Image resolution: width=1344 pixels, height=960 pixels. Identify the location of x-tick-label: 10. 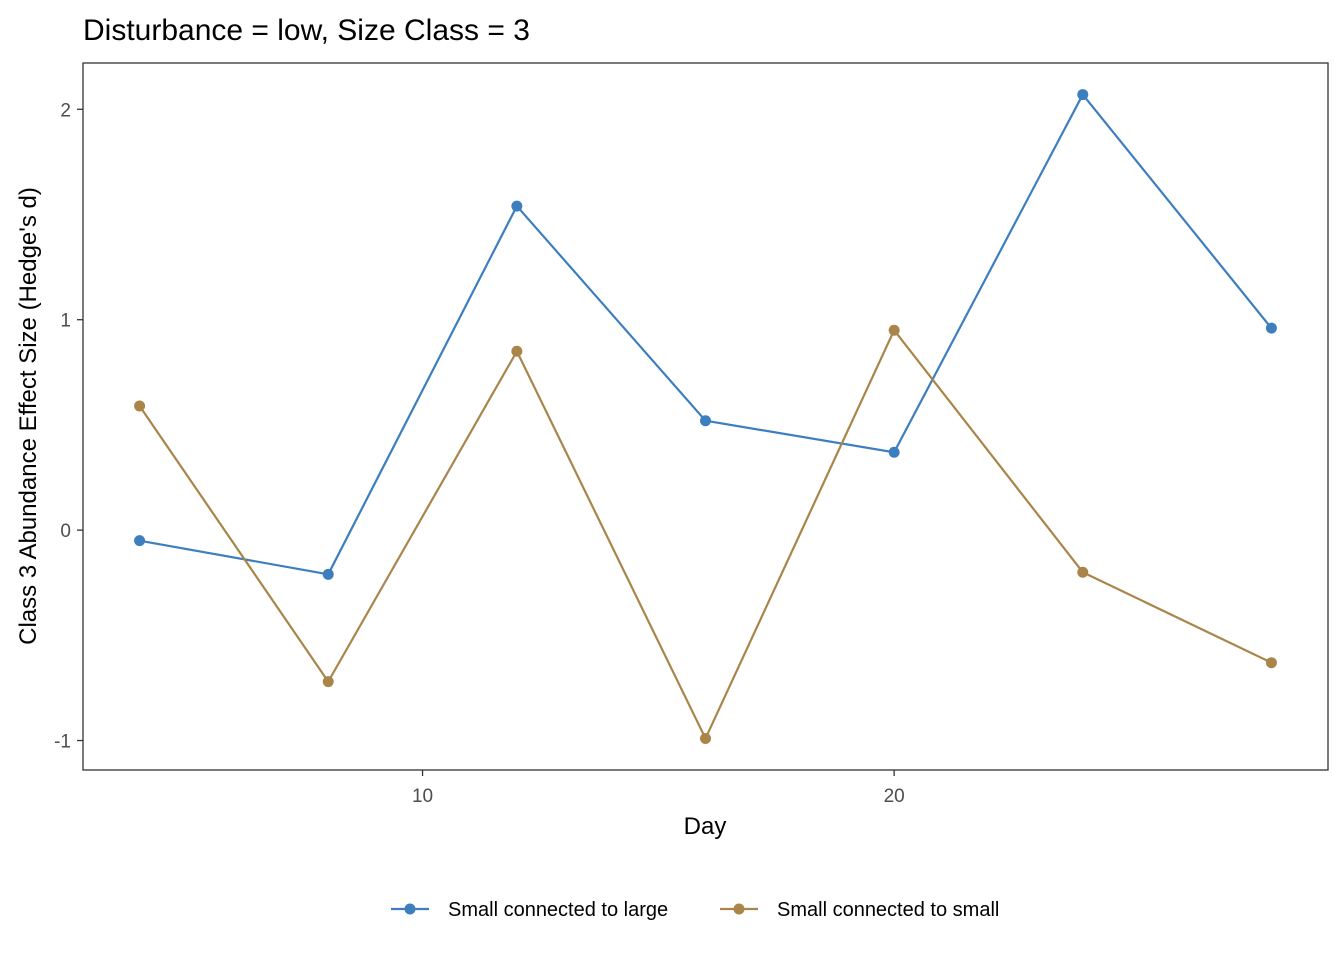
(422, 796).